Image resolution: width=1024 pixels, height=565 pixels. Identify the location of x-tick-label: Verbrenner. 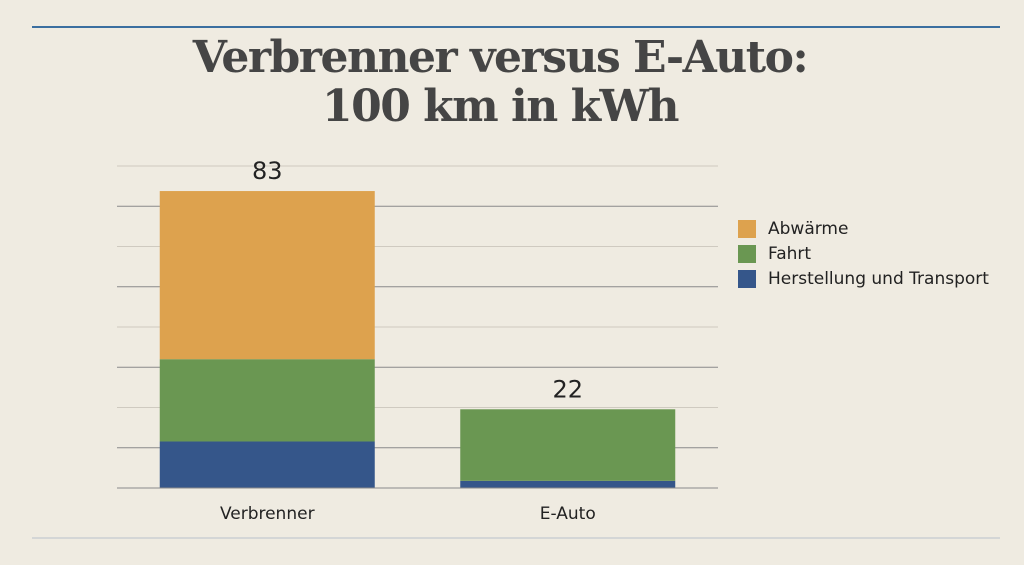
(267, 514).